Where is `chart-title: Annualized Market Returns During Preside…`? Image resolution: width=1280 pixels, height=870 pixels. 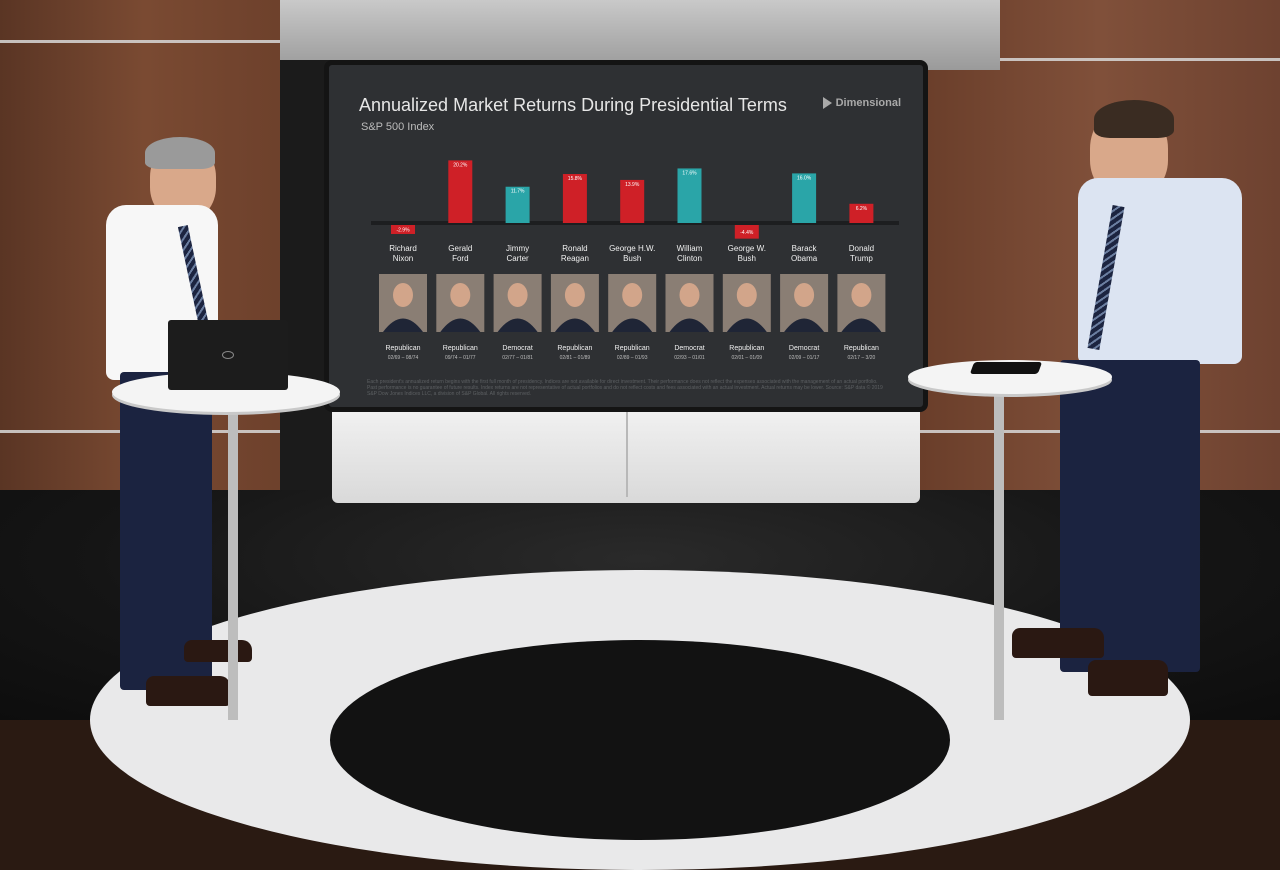 chart-title: Annualized Market Returns During Preside… is located at coordinates (573, 105).